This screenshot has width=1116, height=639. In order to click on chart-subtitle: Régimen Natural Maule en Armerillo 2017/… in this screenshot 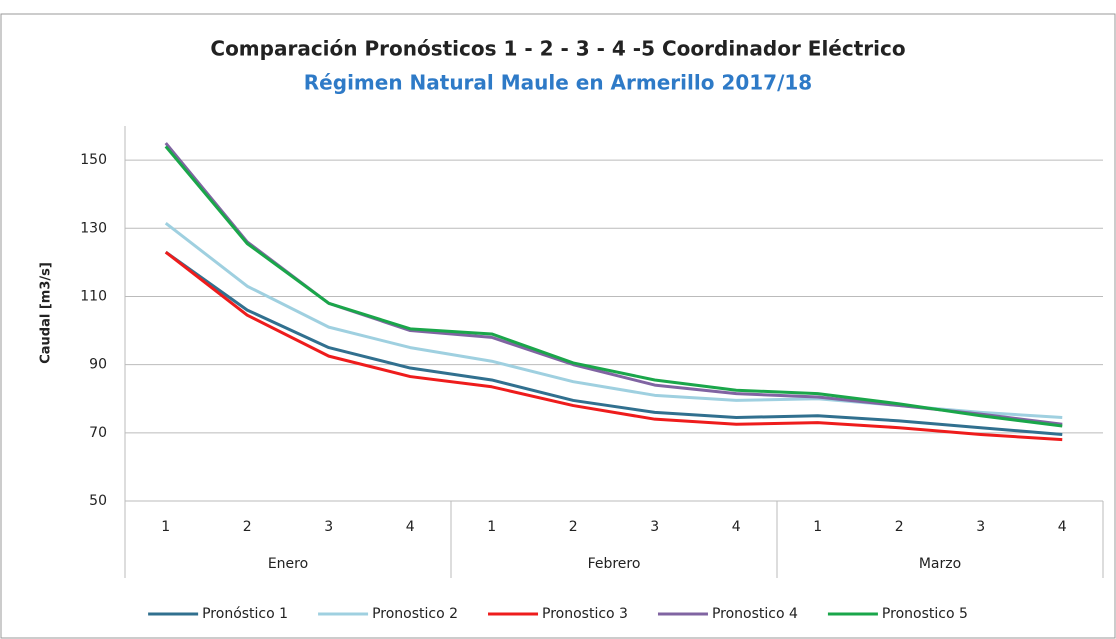, I will do `click(558, 83)`.